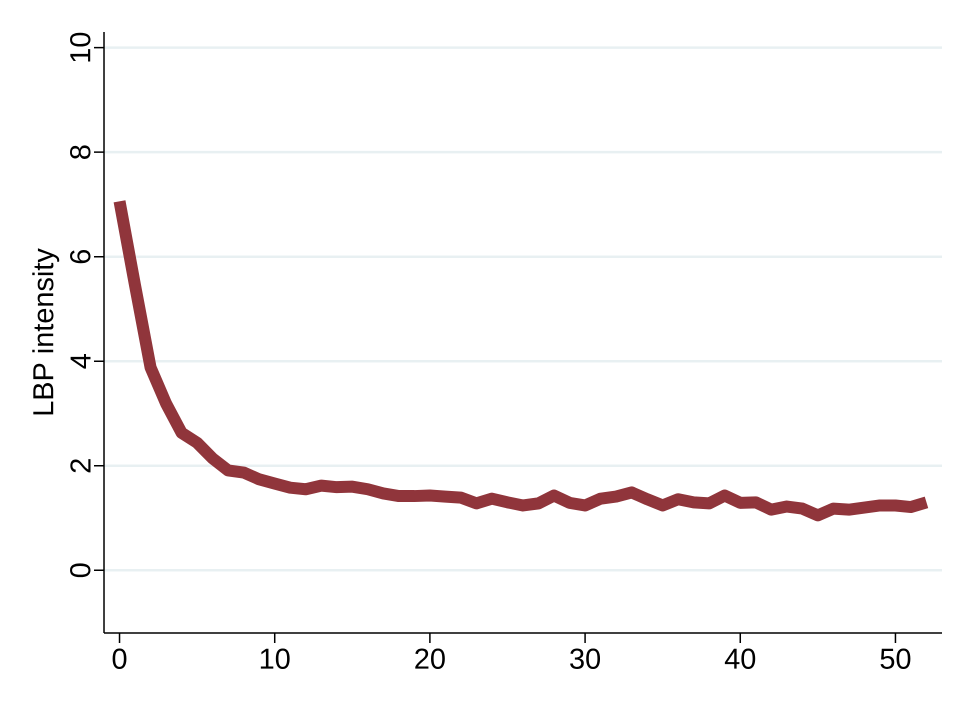 The height and width of the screenshot is (703, 962). I want to click on y-tick-label: 10, so click(80, 47).